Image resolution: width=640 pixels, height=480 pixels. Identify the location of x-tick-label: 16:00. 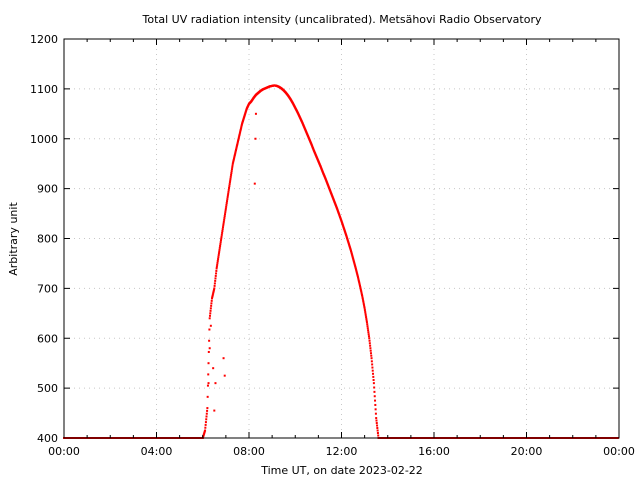
(434, 451).